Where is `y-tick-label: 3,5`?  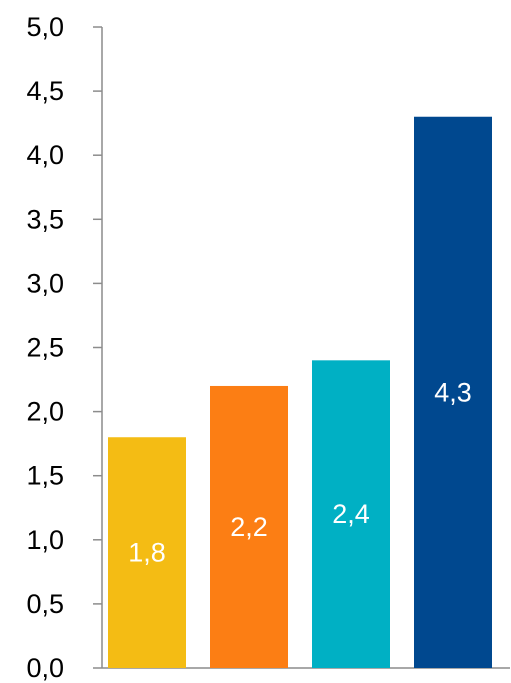
y-tick-label: 3,5 is located at coordinates (45, 219).